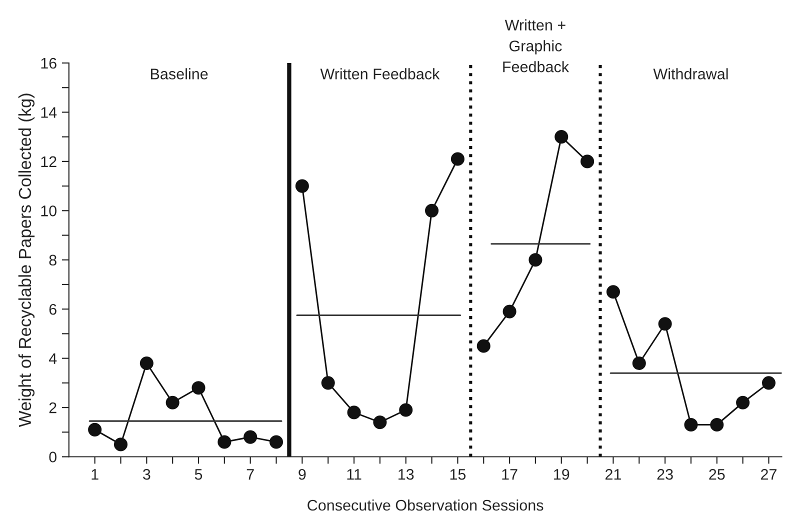  What do you see at coordinates (562, 474) in the screenshot?
I see `x-tick-label: 19` at bounding box center [562, 474].